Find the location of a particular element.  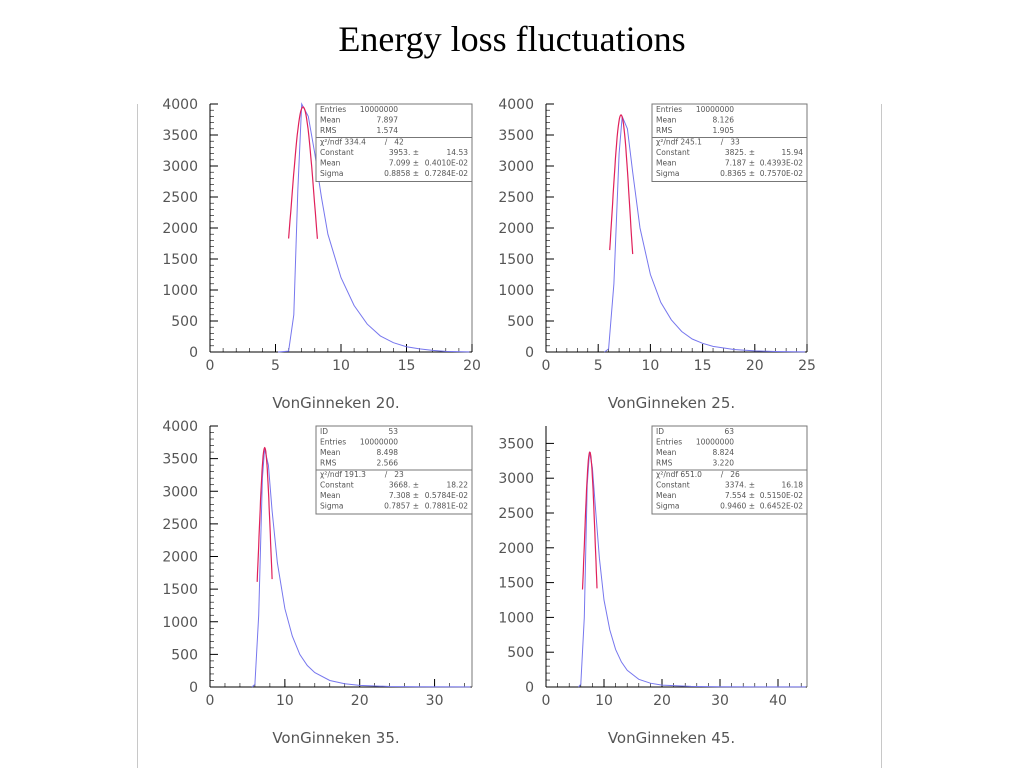

x-axis-label: VonGinneken 35. is located at coordinates (335, 738).